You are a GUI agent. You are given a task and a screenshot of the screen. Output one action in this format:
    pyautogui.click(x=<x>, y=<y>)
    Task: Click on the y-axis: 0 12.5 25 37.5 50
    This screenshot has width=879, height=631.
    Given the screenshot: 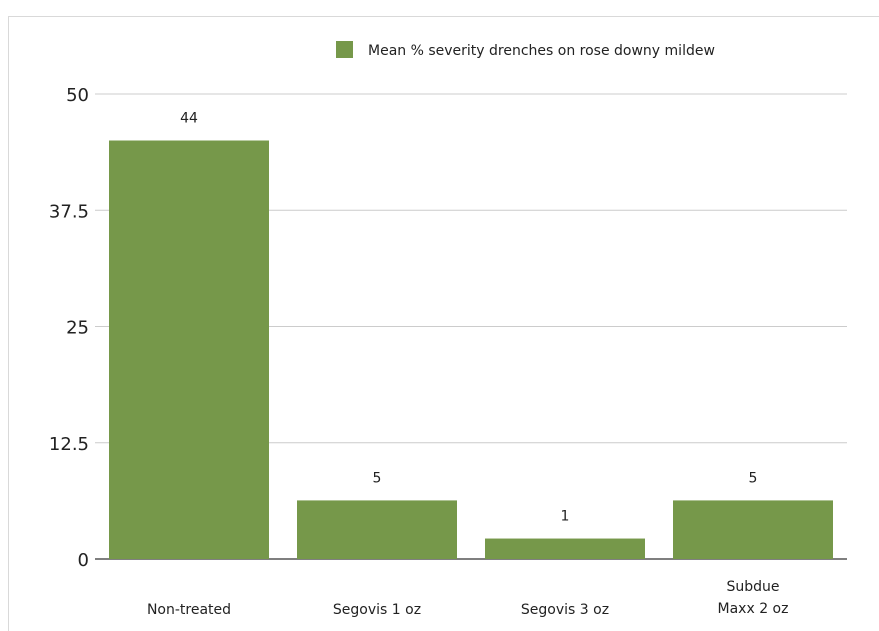 What is the action you would take?
    pyautogui.click(x=69, y=328)
    